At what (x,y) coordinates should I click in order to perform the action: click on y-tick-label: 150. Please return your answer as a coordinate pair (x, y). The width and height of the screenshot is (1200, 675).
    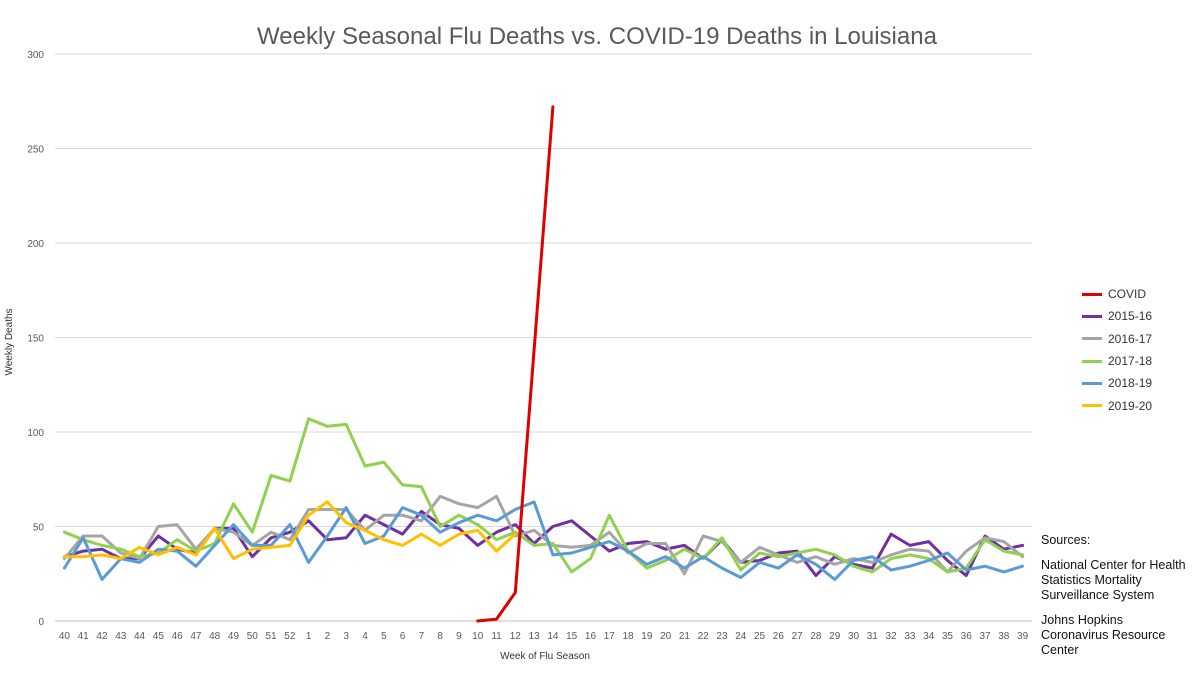
    Looking at the image, I should click on (35, 339).